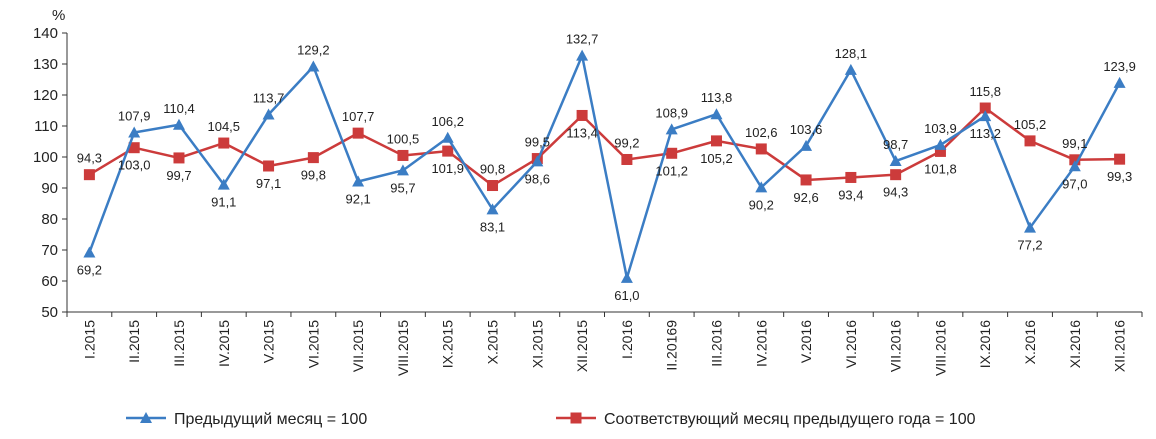 The height and width of the screenshot is (439, 1156). I want to click on data-label: 113,4, so click(582, 132).